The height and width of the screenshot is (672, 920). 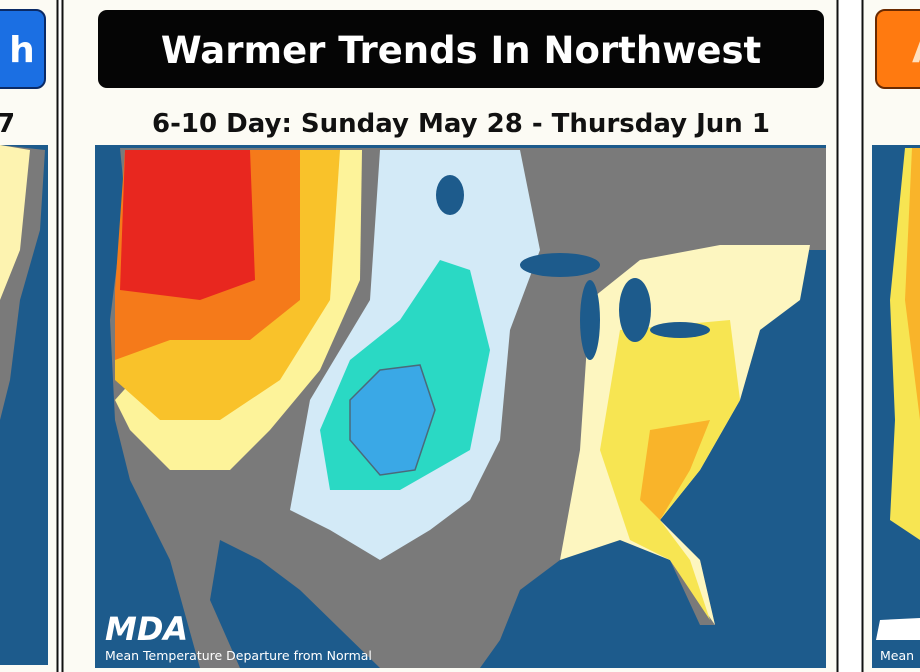 I want to click on card-subtitle: 7, so click(x=7, y=124).